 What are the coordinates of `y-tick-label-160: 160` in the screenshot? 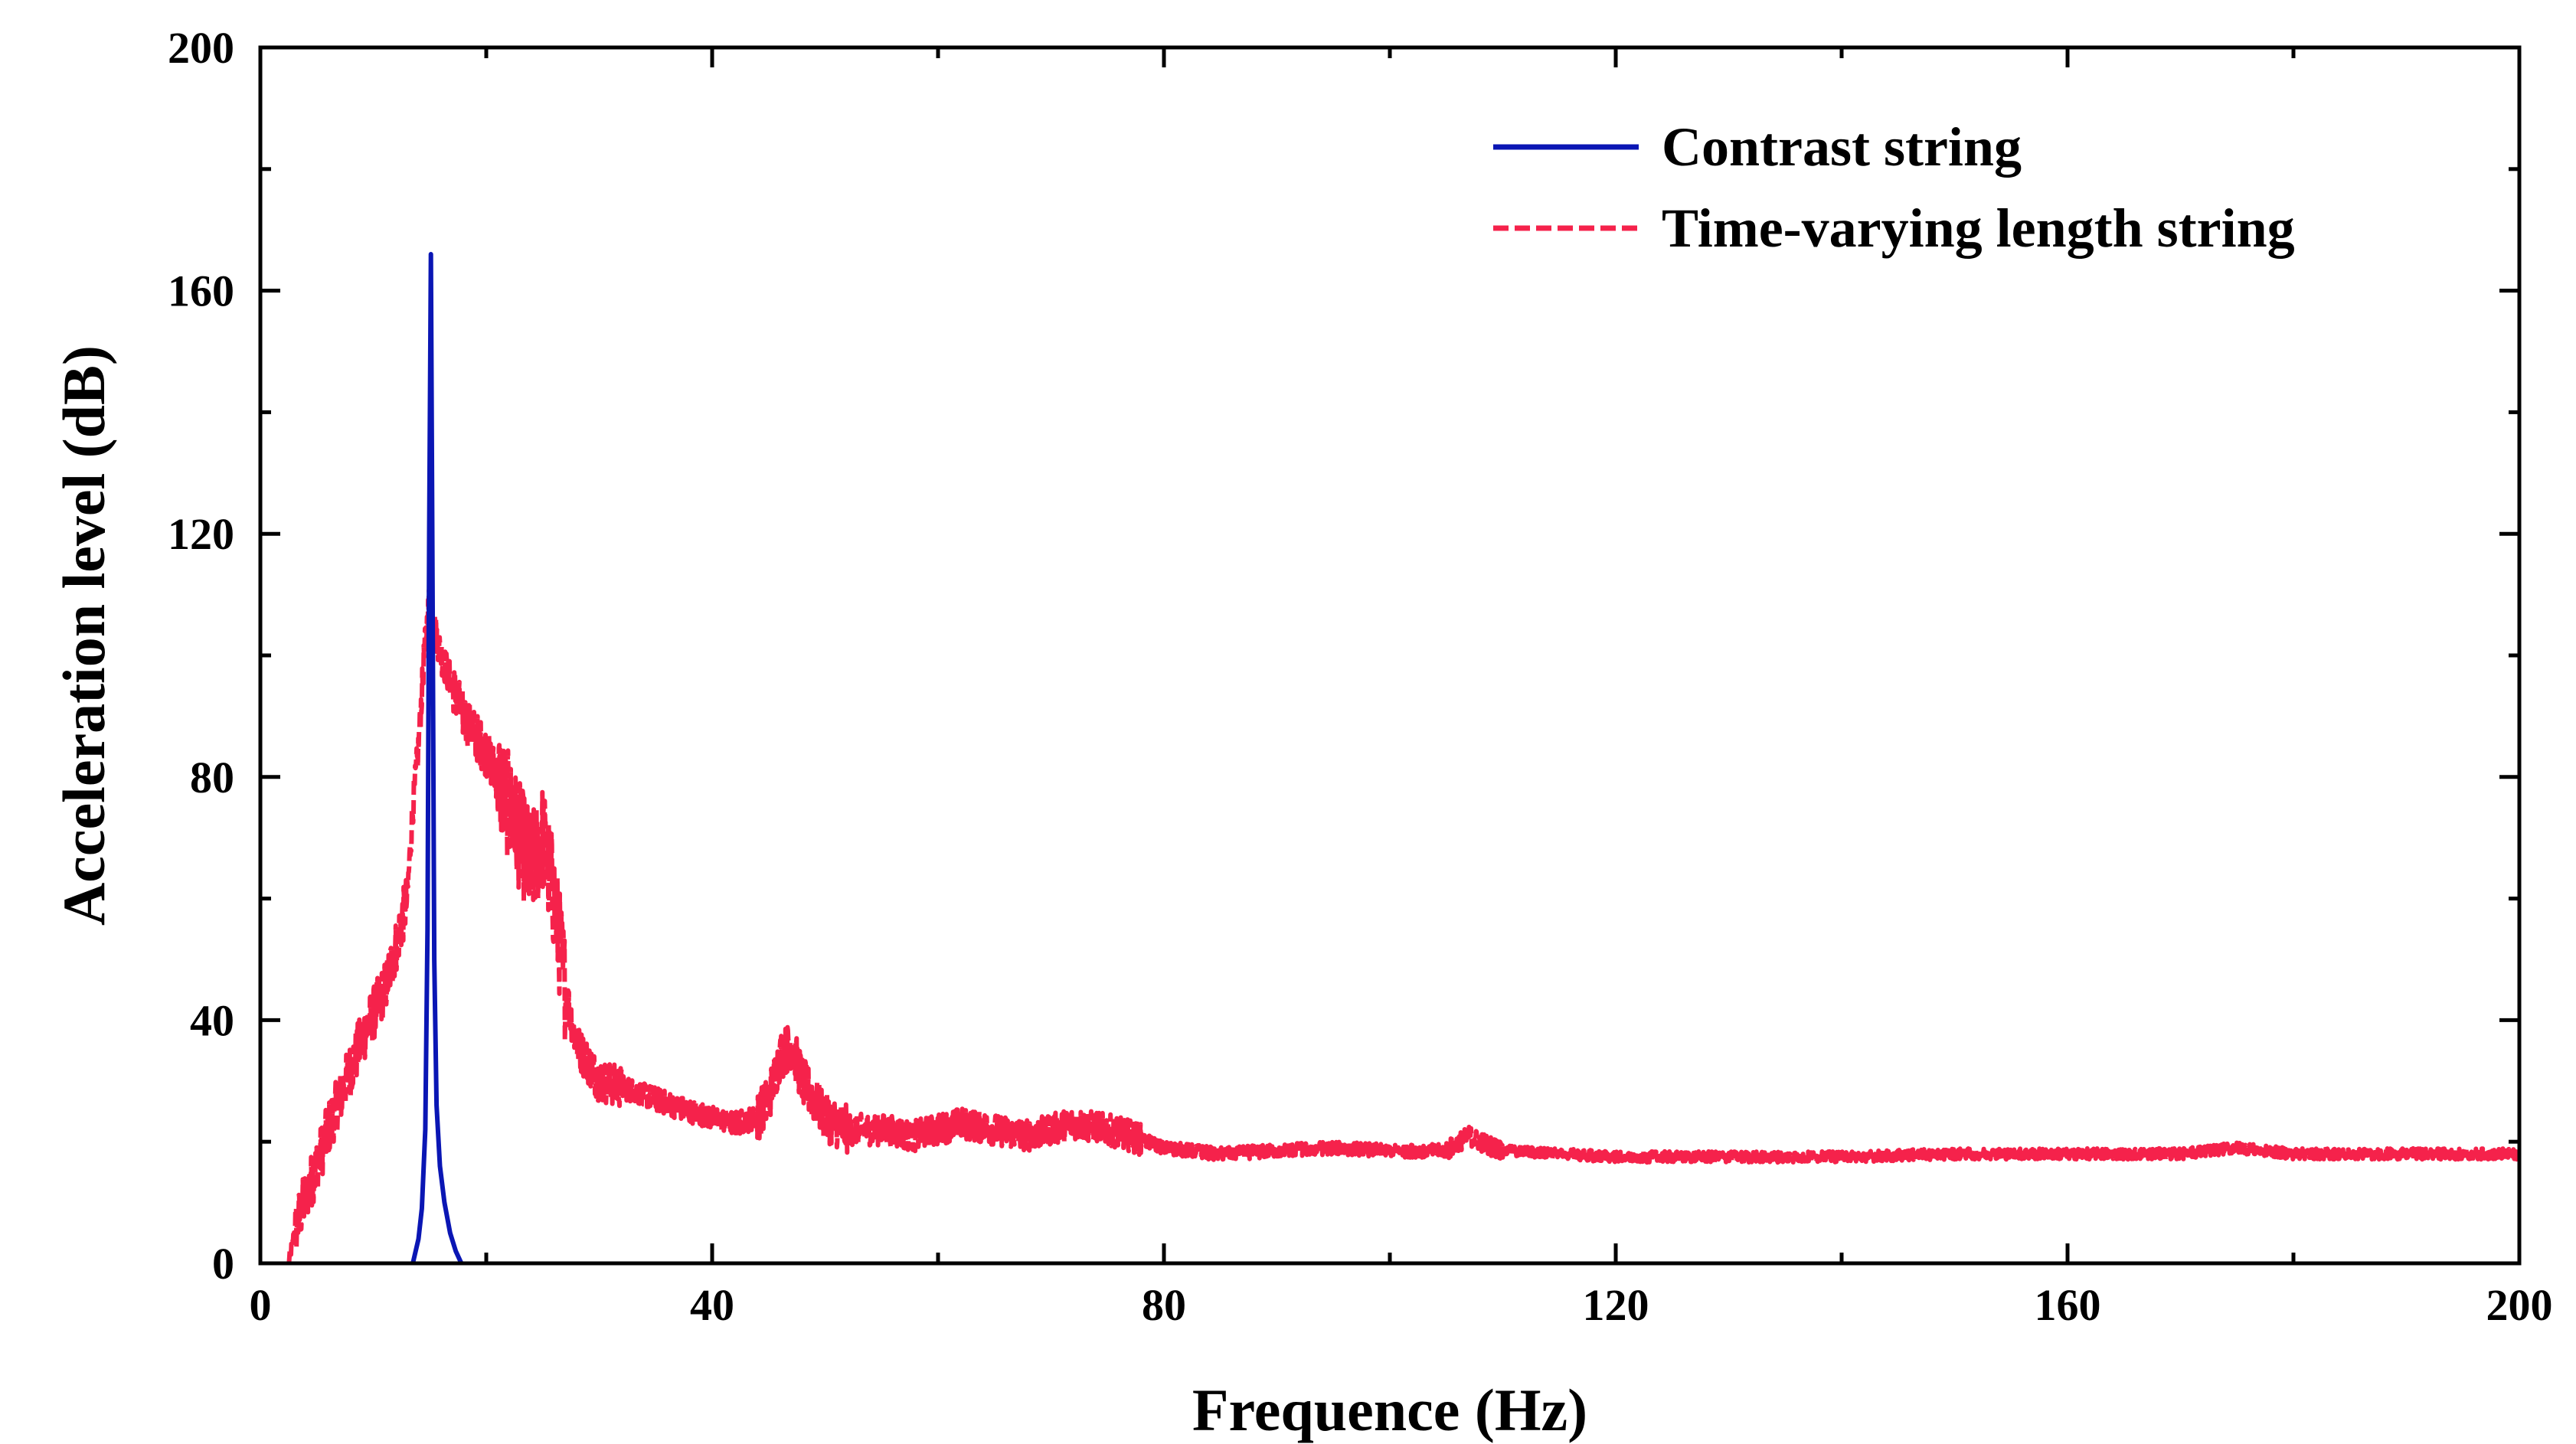 It's located at (201, 291).